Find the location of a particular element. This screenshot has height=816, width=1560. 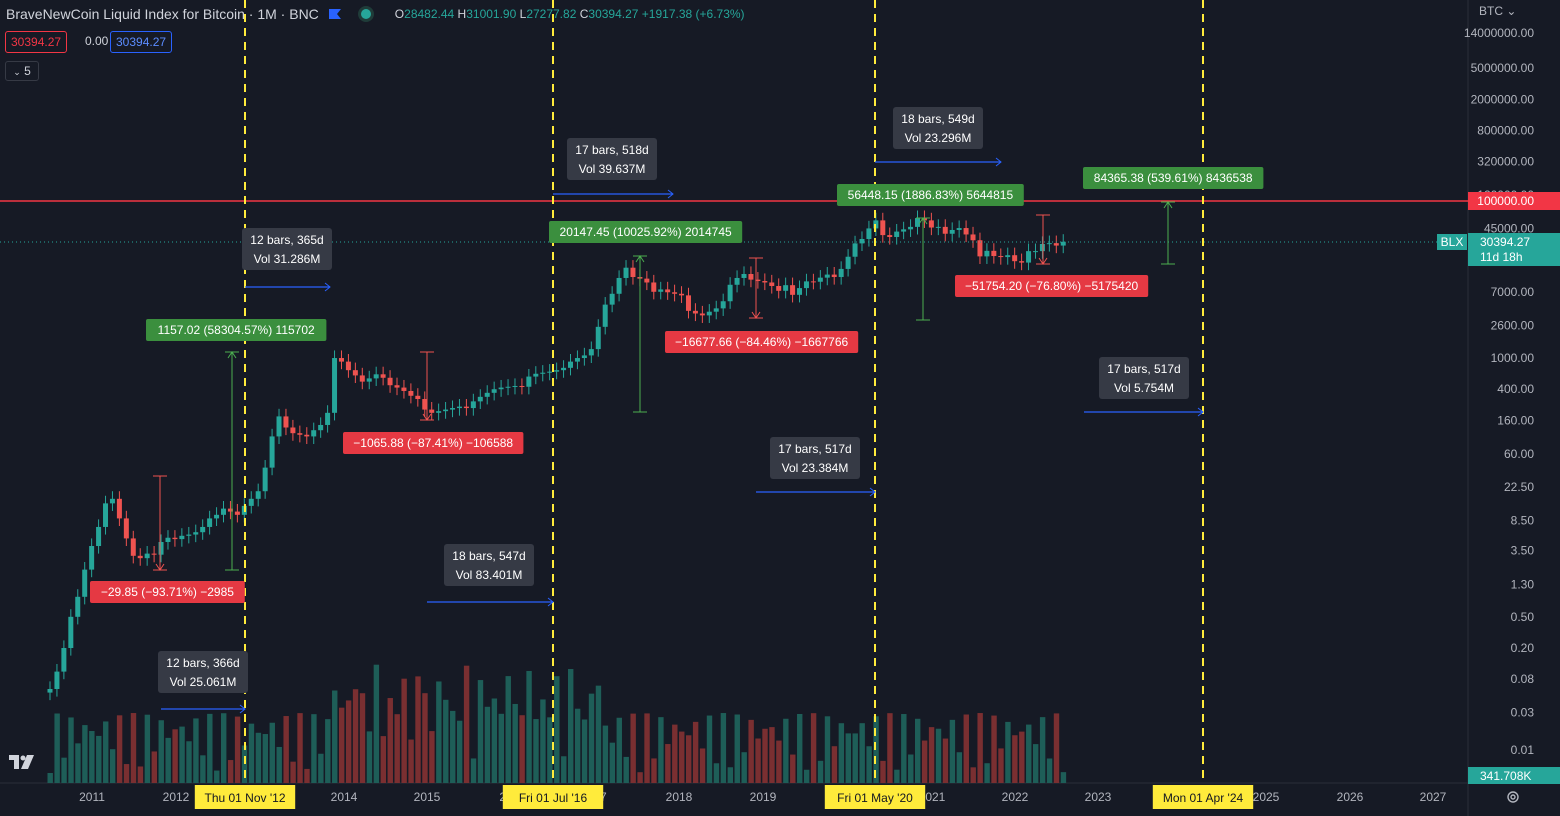

buy-price-box: 30394.27 is located at coordinates (141, 42).